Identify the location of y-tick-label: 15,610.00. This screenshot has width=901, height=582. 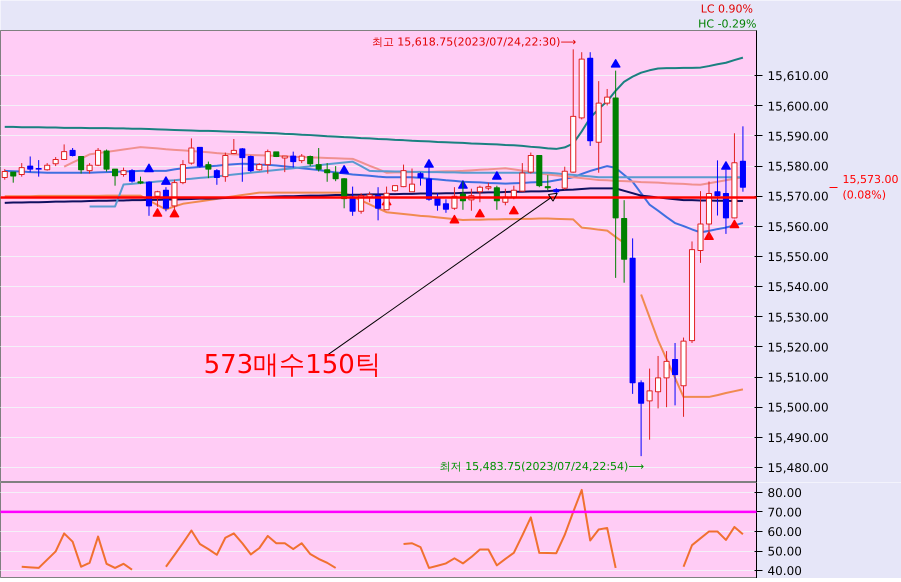
(798, 76).